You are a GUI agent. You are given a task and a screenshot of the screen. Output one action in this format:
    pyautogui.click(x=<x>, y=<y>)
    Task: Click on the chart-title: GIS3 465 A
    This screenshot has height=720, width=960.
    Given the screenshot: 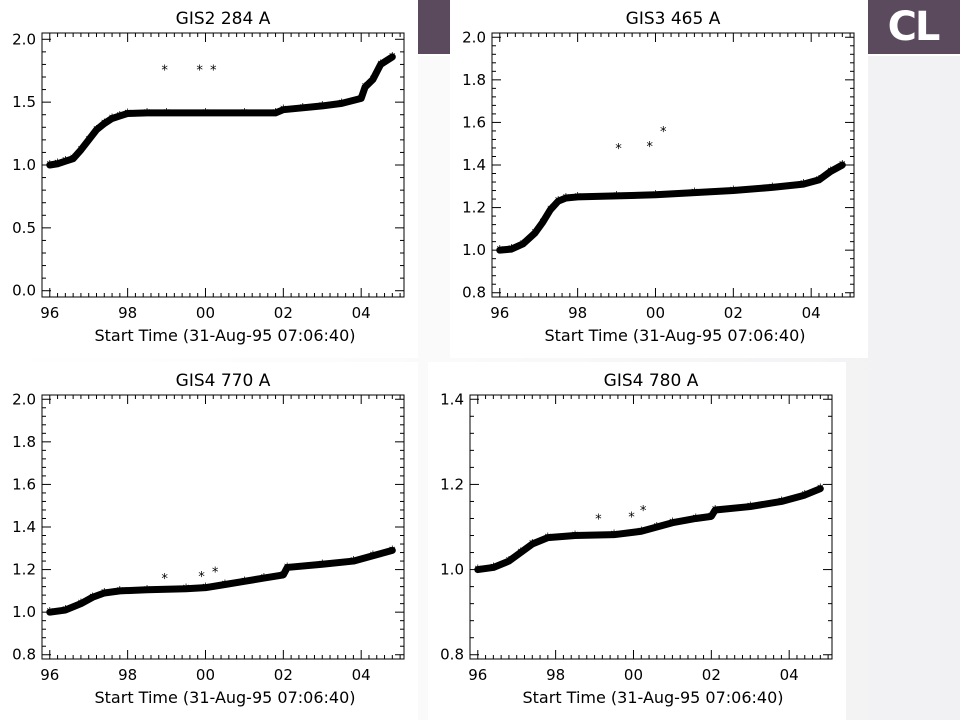 What is the action you would take?
    pyautogui.click(x=673, y=19)
    